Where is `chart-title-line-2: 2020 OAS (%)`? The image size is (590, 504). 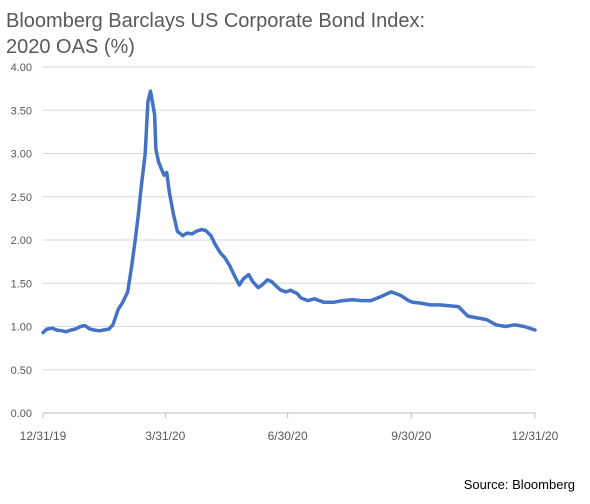
chart-title-line-2: 2020 OAS (%) is located at coordinates (70, 47).